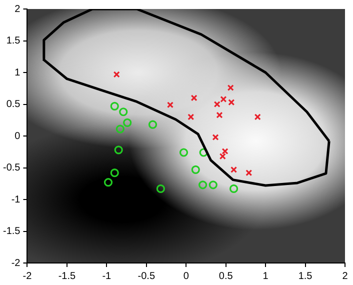 This screenshot has height=285, width=353. What do you see at coordinates (305, 276) in the screenshot?
I see `x-tick-label: 1.5` at bounding box center [305, 276].